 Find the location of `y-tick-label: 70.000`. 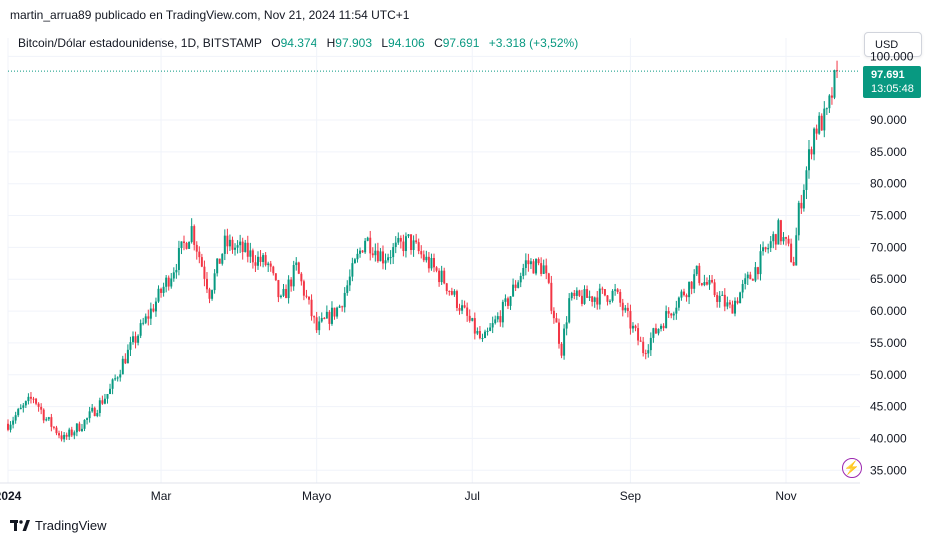

y-tick-label: 70.000 is located at coordinates (888, 247).